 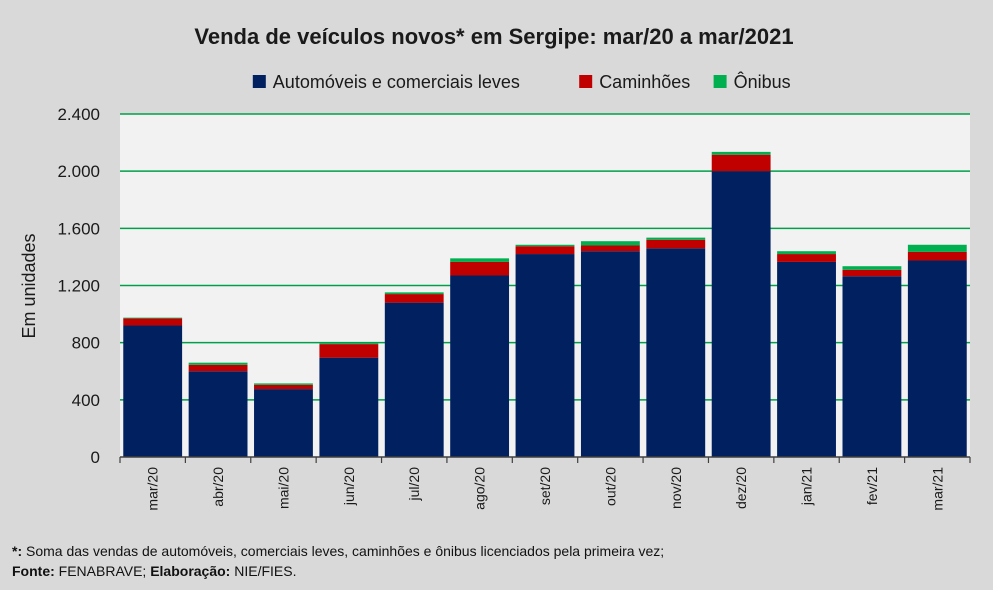 I want to click on x-tick-label: jul/20, so click(x=414, y=484).